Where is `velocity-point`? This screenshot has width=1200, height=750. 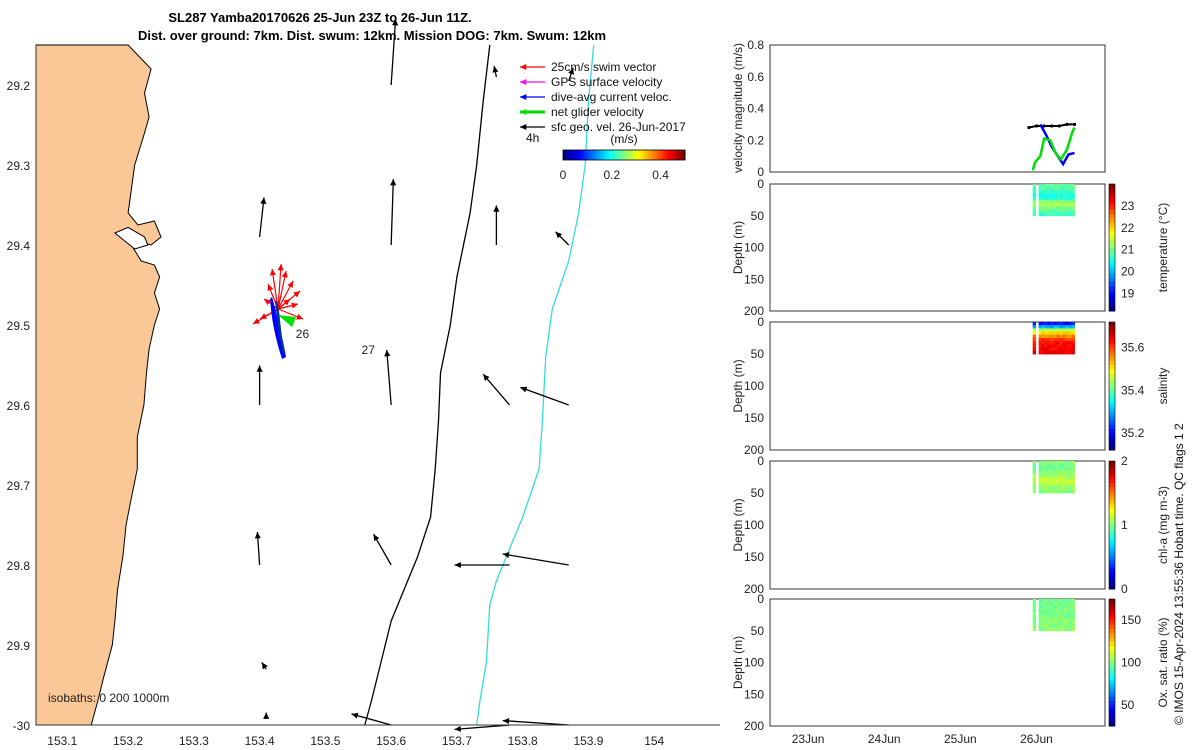
velocity-point is located at coordinates (1067, 124).